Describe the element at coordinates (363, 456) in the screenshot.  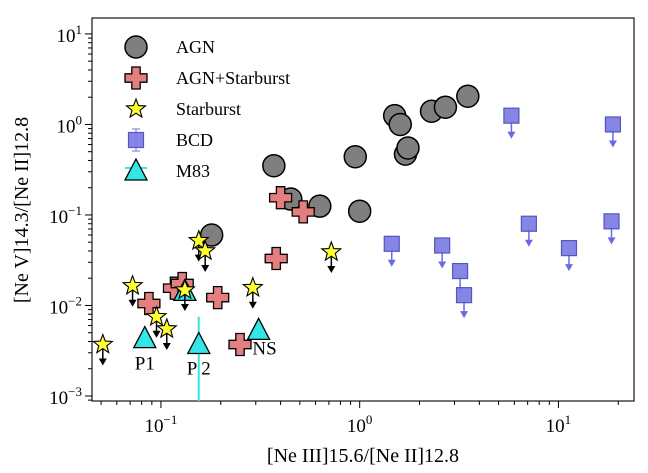
I see `x-axis-label: [Ne III]15.6/[Ne II]12.8` at that location.